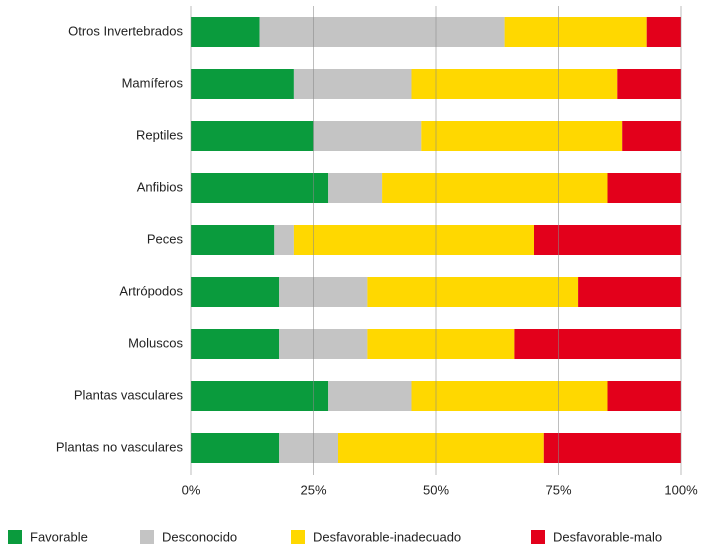  I want to click on category-label: Otros Invertebrados, so click(125, 30).